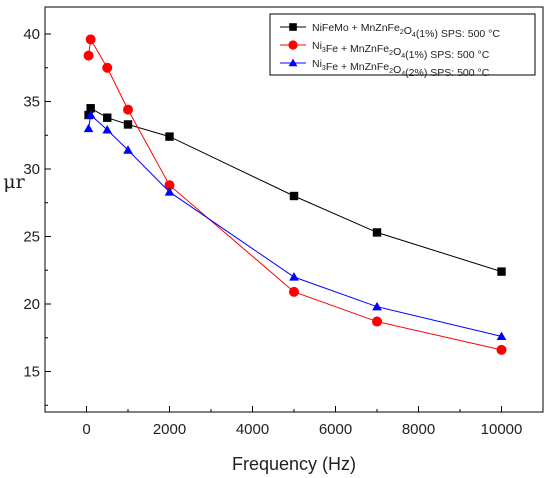 The image size is (550, 478). Describe the element at coordinates (31, 34) in the screenshot. I see `y-tick-label: 40` at that location.